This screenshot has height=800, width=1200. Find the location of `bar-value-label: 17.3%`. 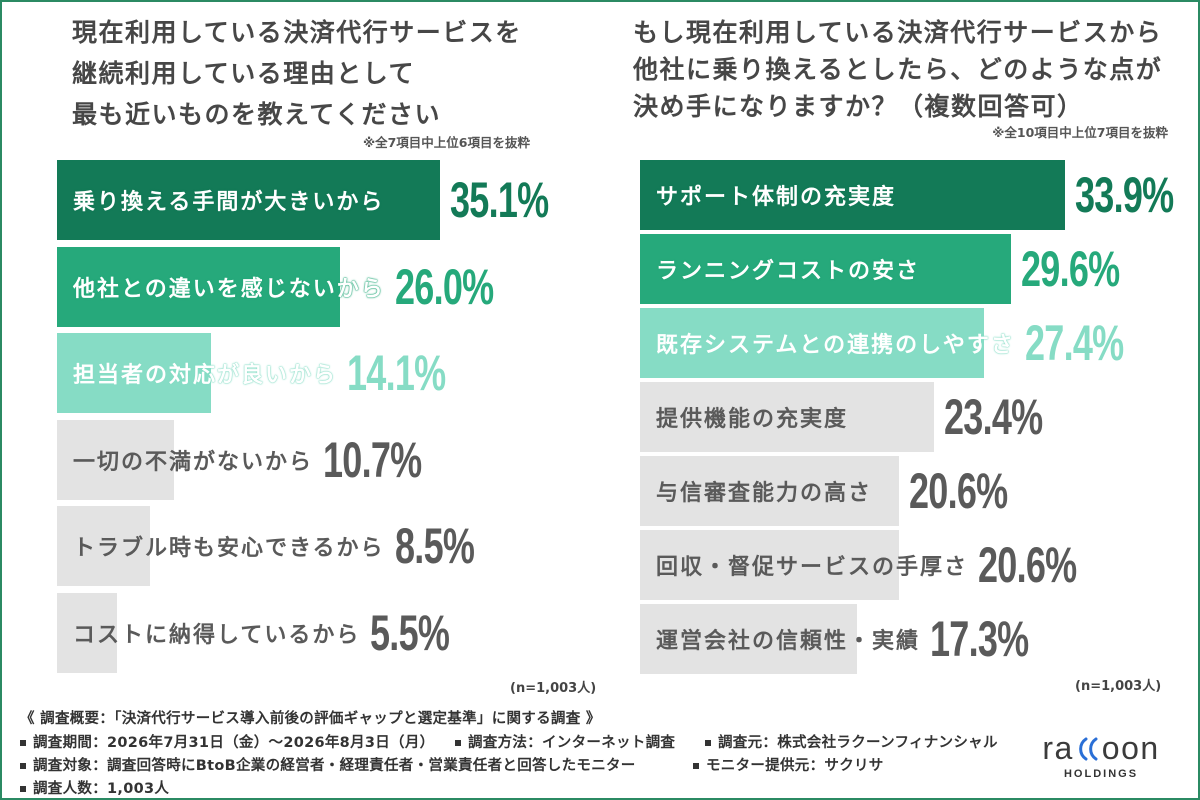

bar-value-label: 17.3% is located at coordinates (979, 639).